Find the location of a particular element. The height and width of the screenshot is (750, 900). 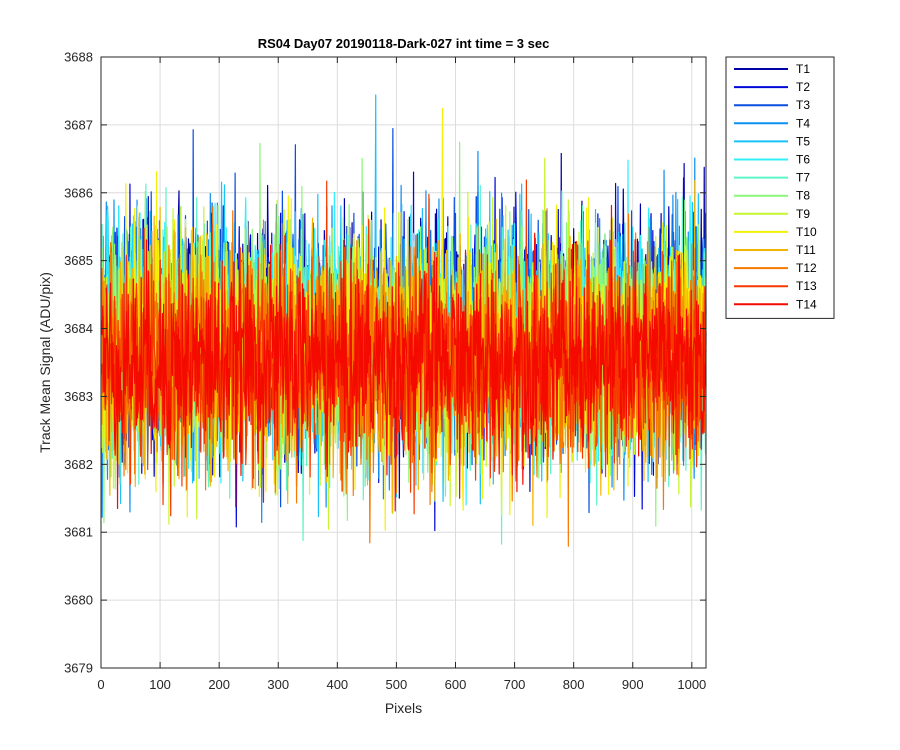

y-tick-label: 3683 is located at coordinates (78, 396).